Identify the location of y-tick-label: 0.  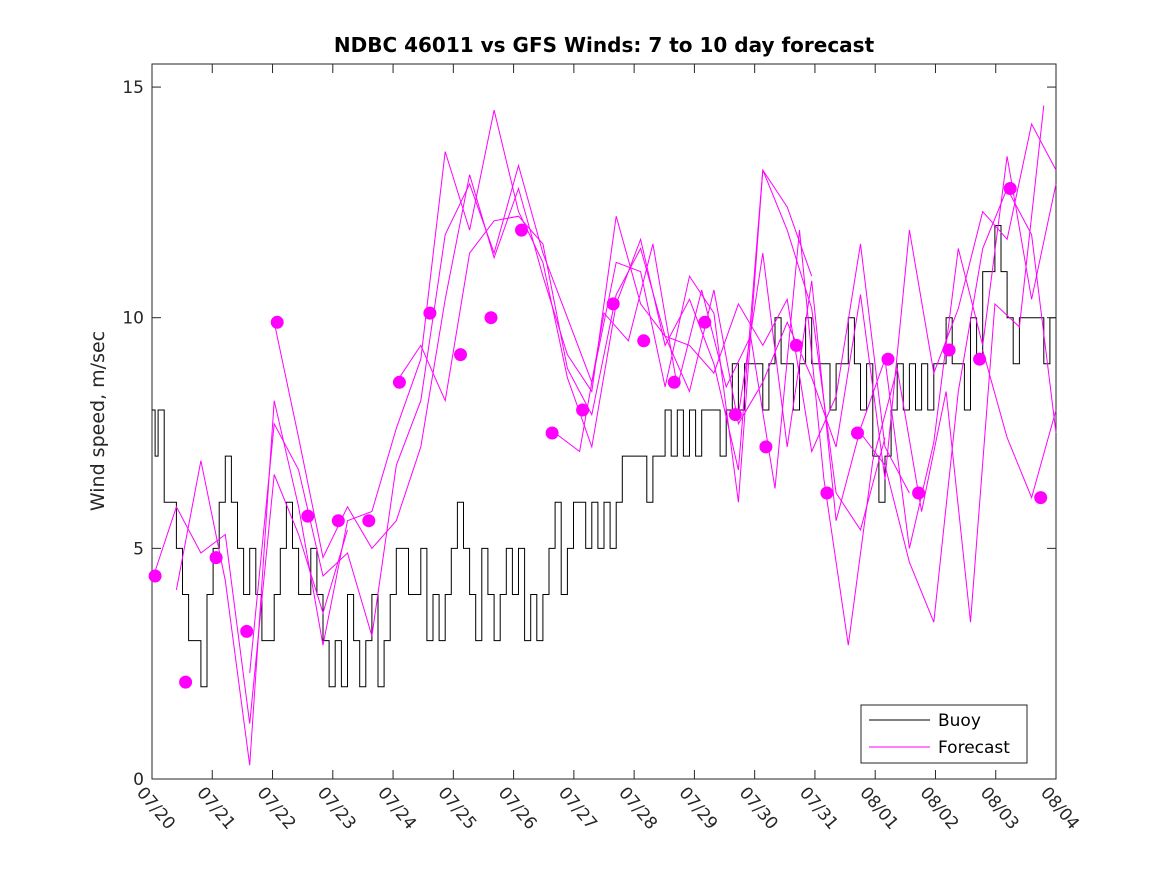
(138, 780).